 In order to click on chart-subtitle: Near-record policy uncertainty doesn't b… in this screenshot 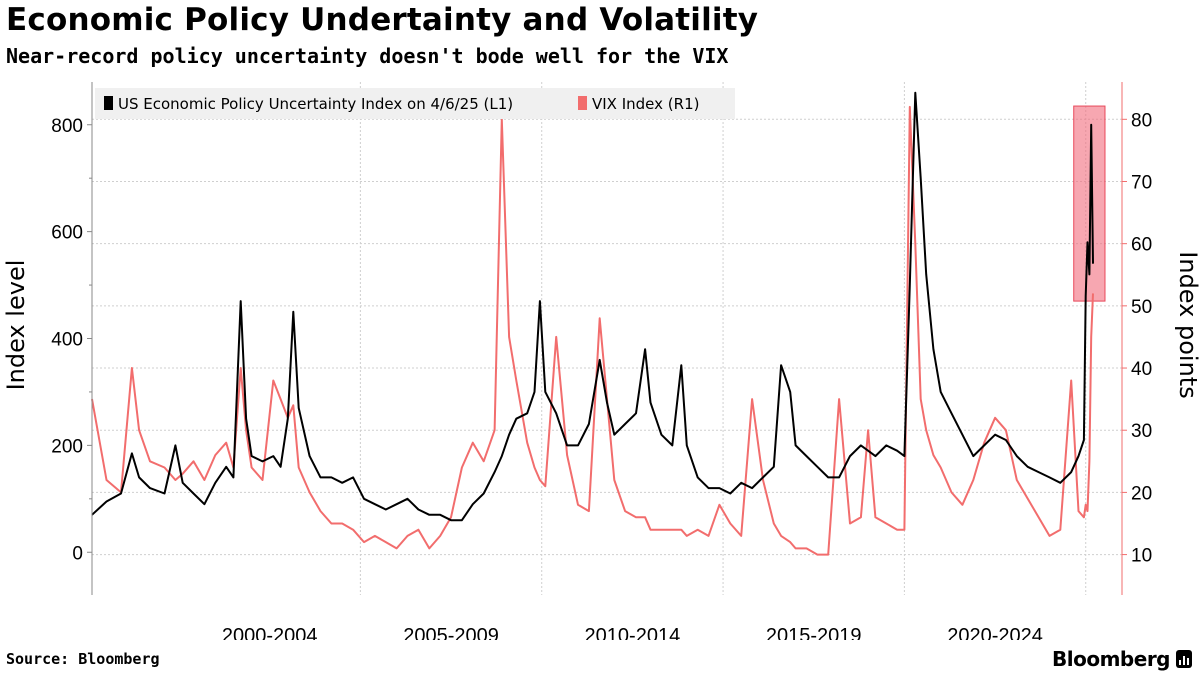, I will do `click(367, 56)`.